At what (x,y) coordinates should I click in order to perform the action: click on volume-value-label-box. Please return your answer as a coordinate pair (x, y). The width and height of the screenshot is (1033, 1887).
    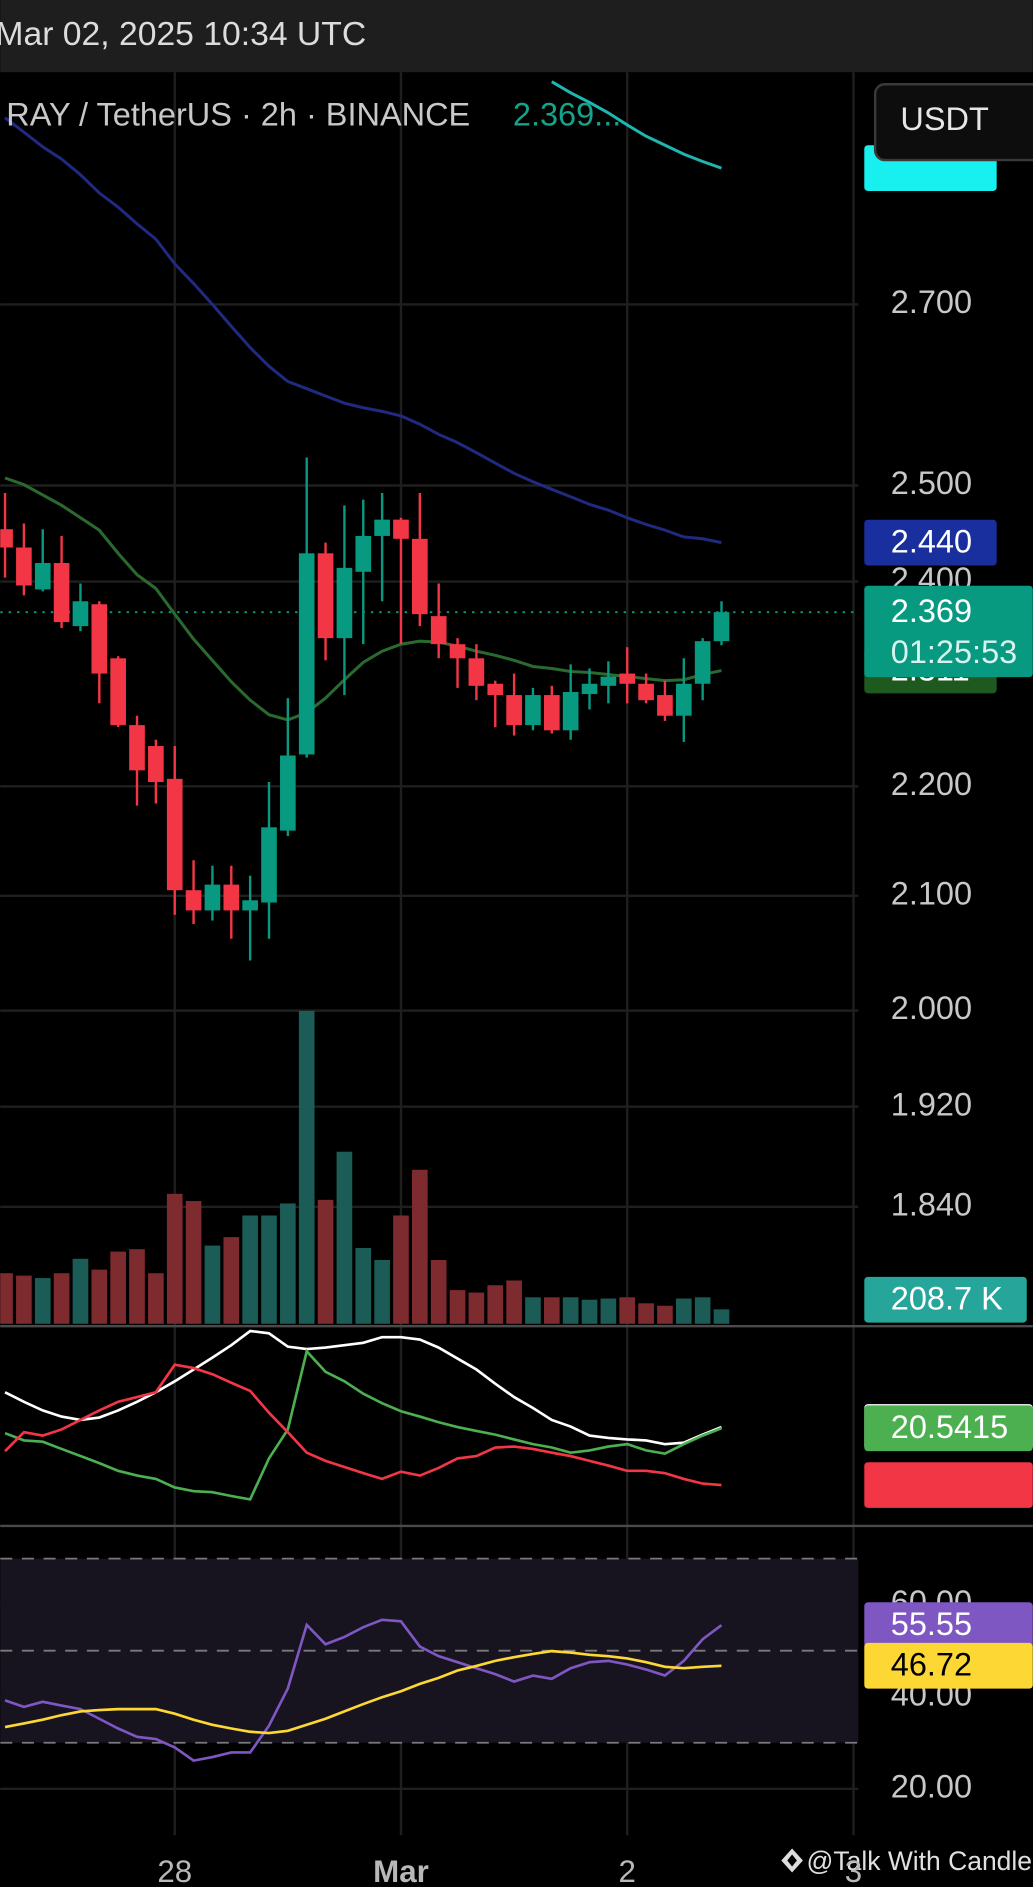
    Looking at the image, I should click on (945, 1299).